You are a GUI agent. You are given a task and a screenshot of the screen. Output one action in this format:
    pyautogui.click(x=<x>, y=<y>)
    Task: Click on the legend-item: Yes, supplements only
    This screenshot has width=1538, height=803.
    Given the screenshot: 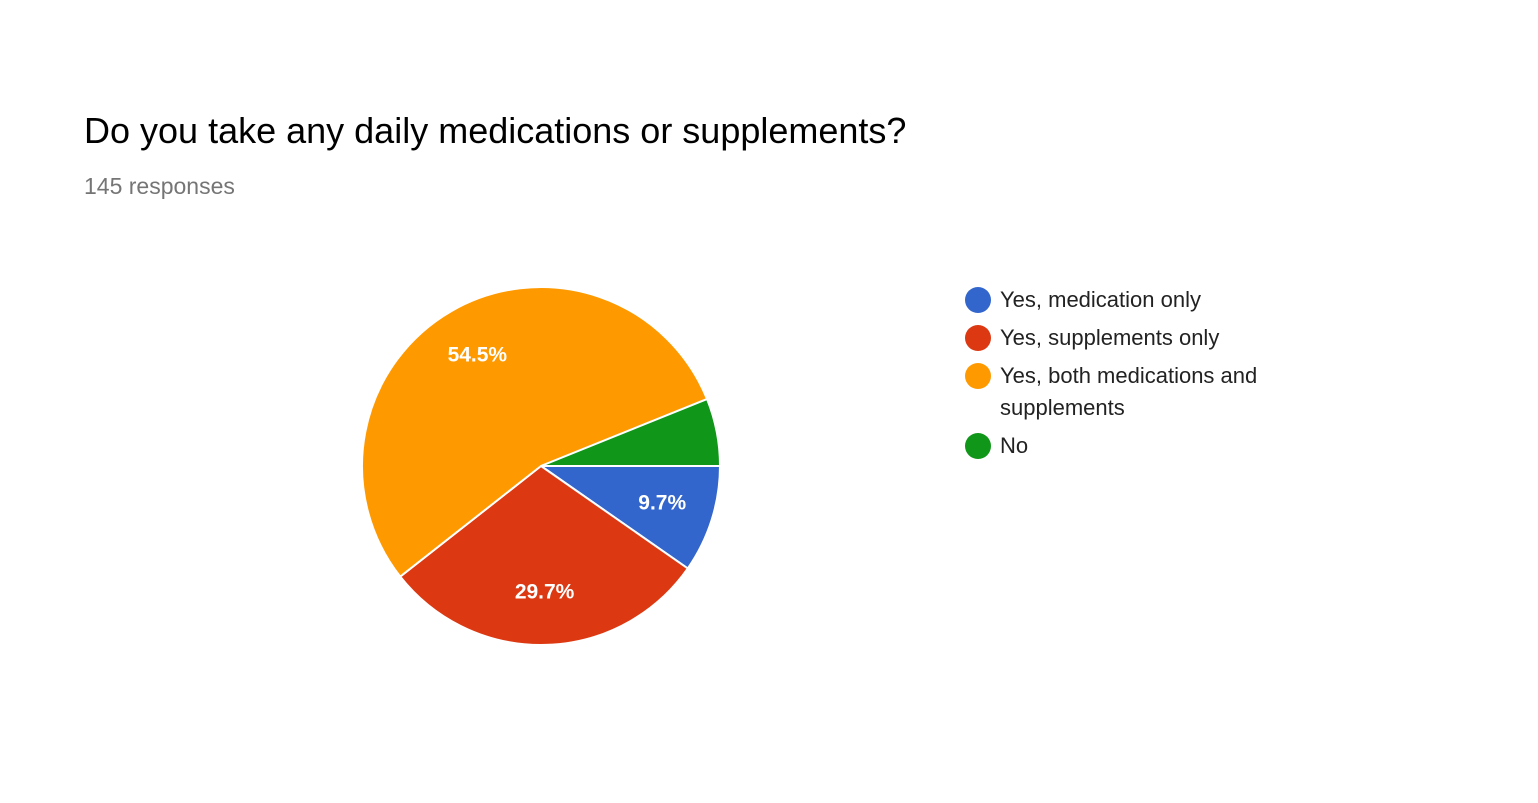 What is the action you would take?
    pyautogui.click(x=1125, y=338)
    